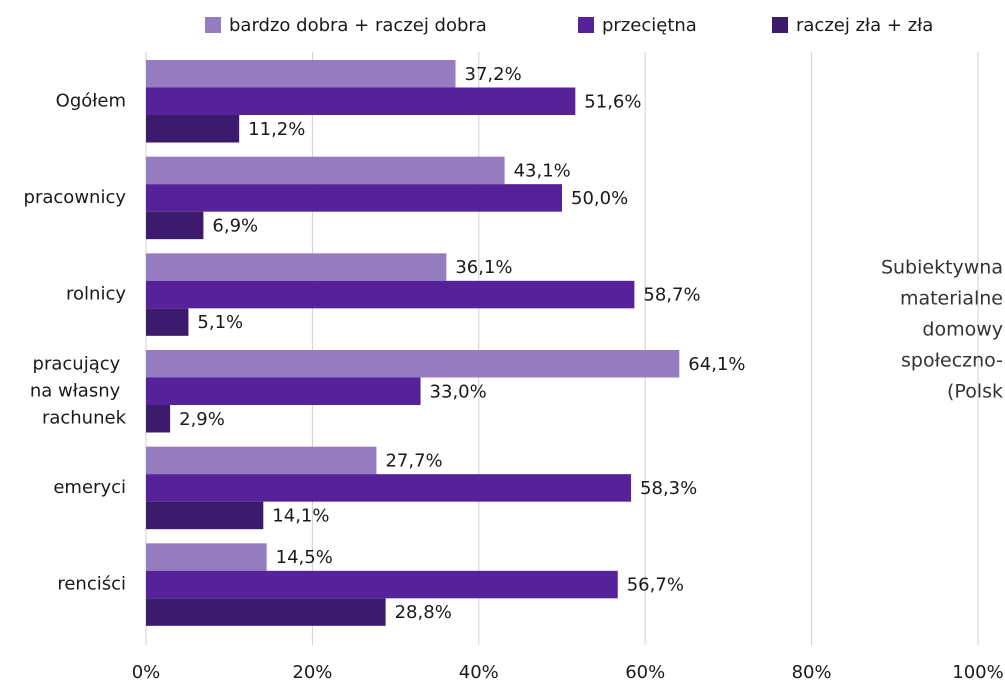 The width and height of the screenshot is (1005, 685). Describe the element at coordinates (975, 392) in the screenshot. I see `side-text: (Polsk` at that location.